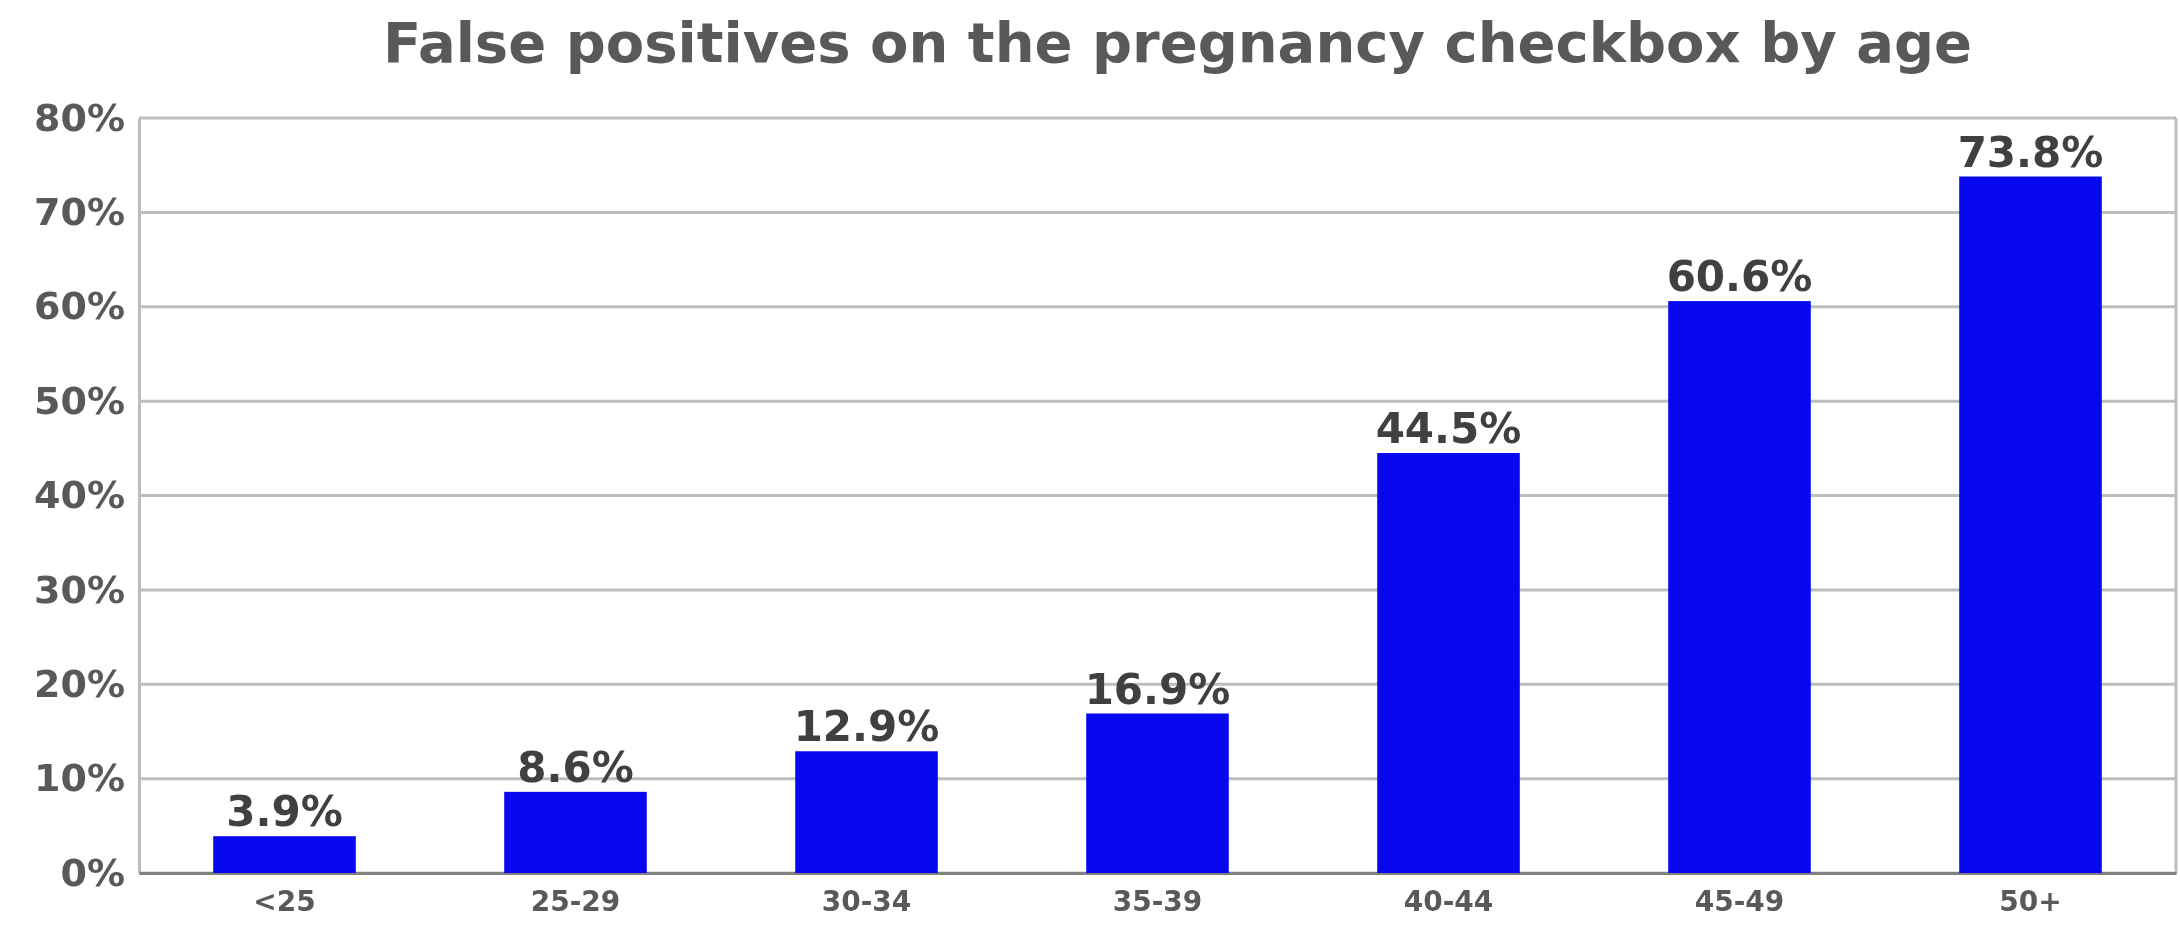 Image resolution: width=2180 pixels, height=942 pixels. What do you see at coordinates (1448, 429) in the screenshot?
I see `data-label: 44.5%` at bounding box center [1448, 429].